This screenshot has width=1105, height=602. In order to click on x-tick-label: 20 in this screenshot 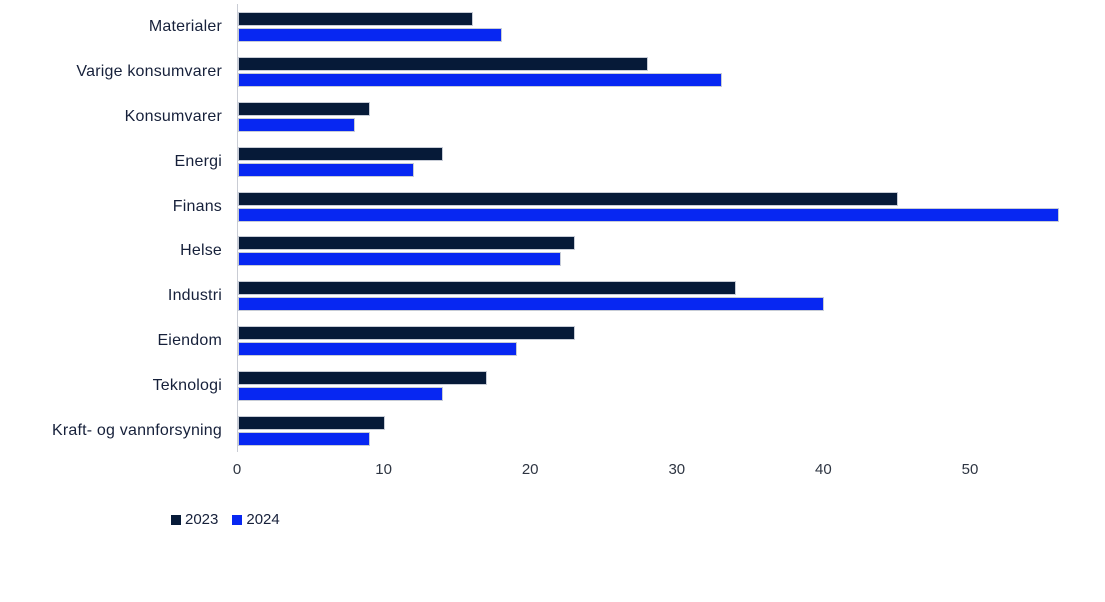, I will do `click(530, 469)`.